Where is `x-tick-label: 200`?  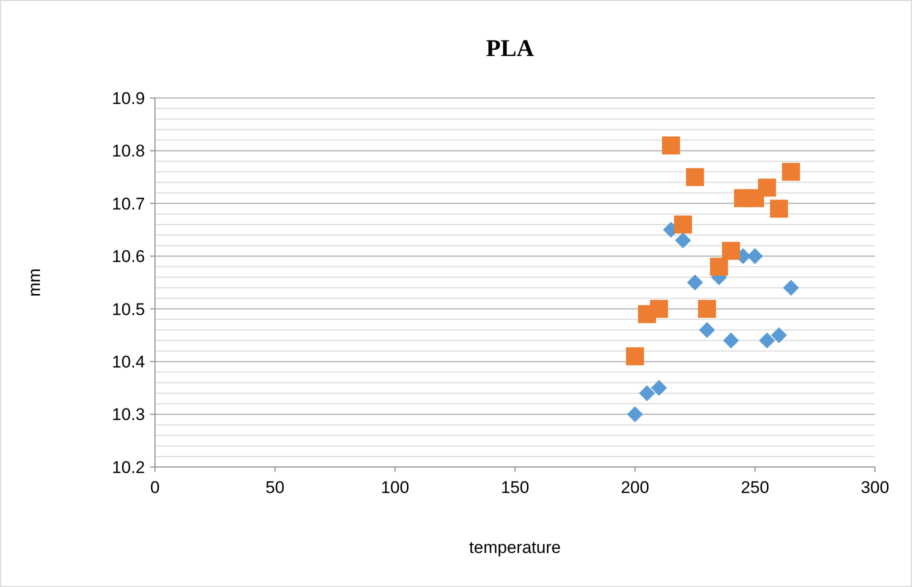 x-tick-label: 200 is located at coordinates (635, 487).